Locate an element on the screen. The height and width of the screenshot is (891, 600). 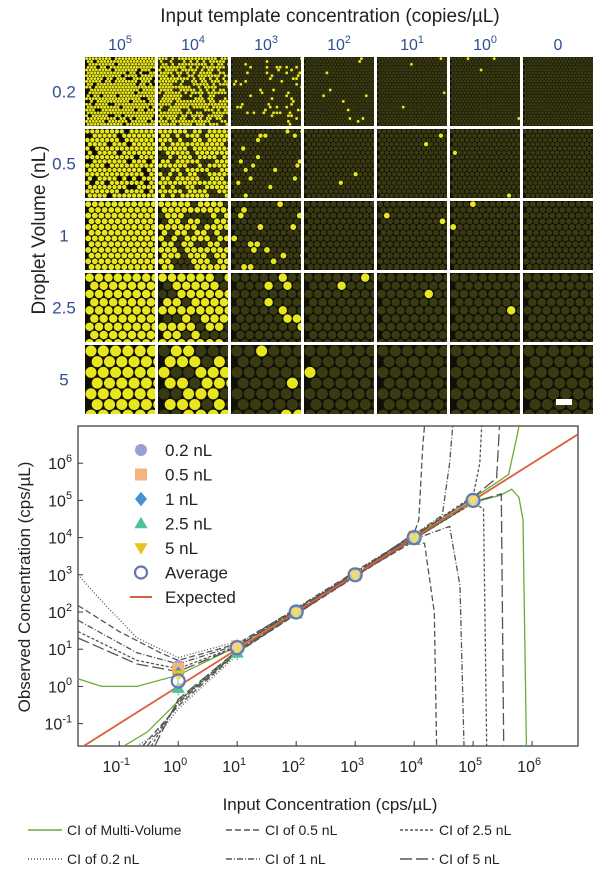
column-header-1-exp: 4 is located at coordinates (202, 40).